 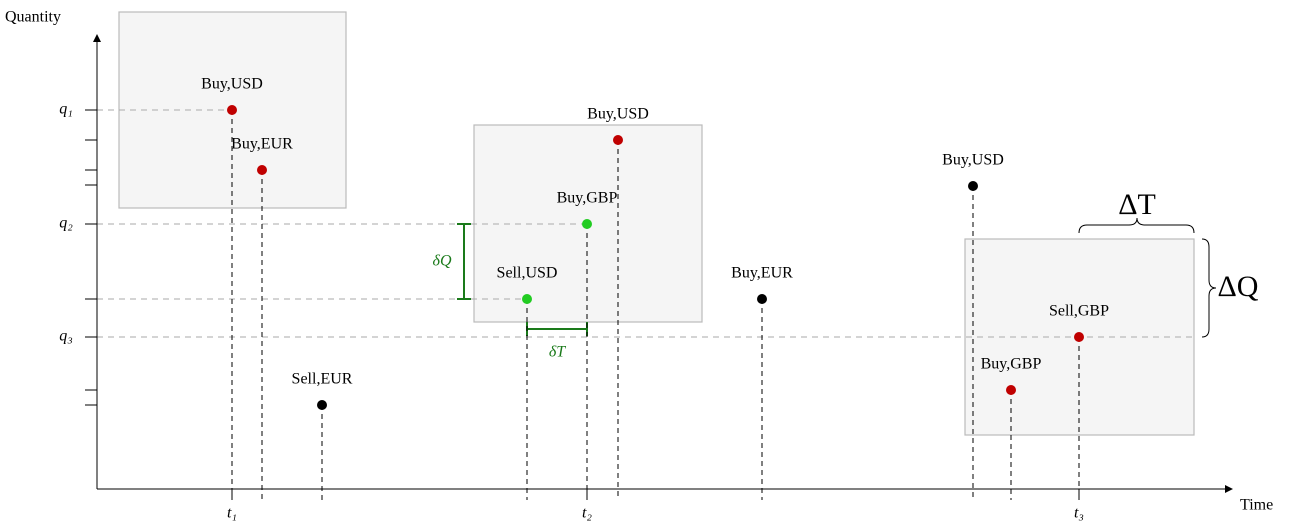 What do you see at coordinates (1256, 505) in the screenshot?
I see `x-axis-label: Time` at bounding box center [1256, 505].